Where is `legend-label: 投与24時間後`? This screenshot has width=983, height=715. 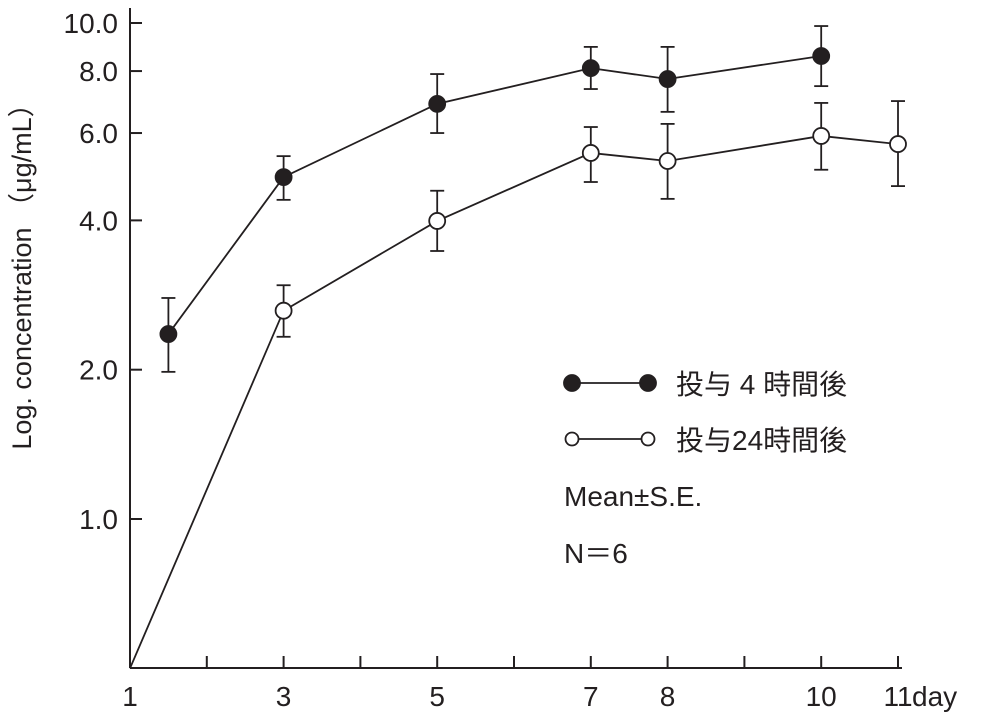 legend-label: 投与24時間後 is located at coordinates (761, 440).